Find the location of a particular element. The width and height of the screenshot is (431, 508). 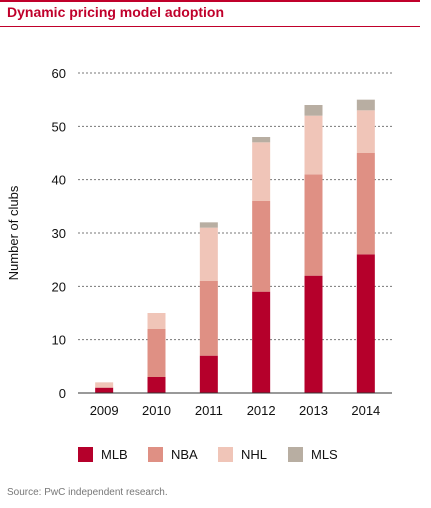

bar-nhl-2009 is located at coordinates (104, 385).